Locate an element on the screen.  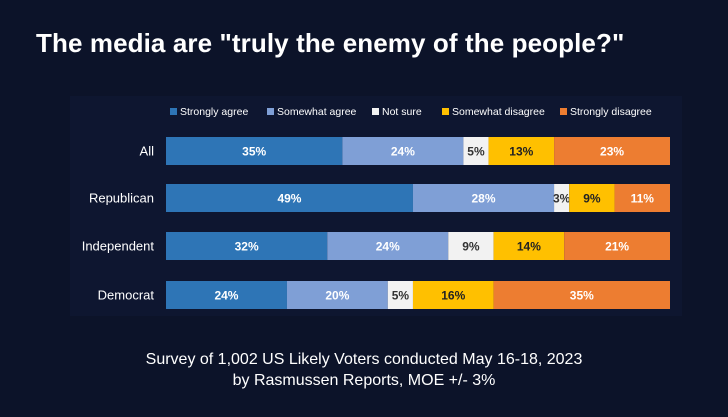
data-label-independent-not-sure: 9% is located at coordinates (471, 247).